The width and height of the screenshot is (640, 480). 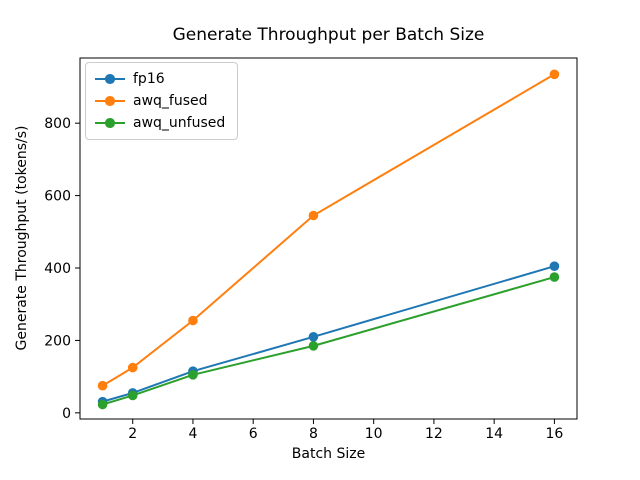 I want to click on legend-label-fp16: fp16, so click(x=149, y=79).